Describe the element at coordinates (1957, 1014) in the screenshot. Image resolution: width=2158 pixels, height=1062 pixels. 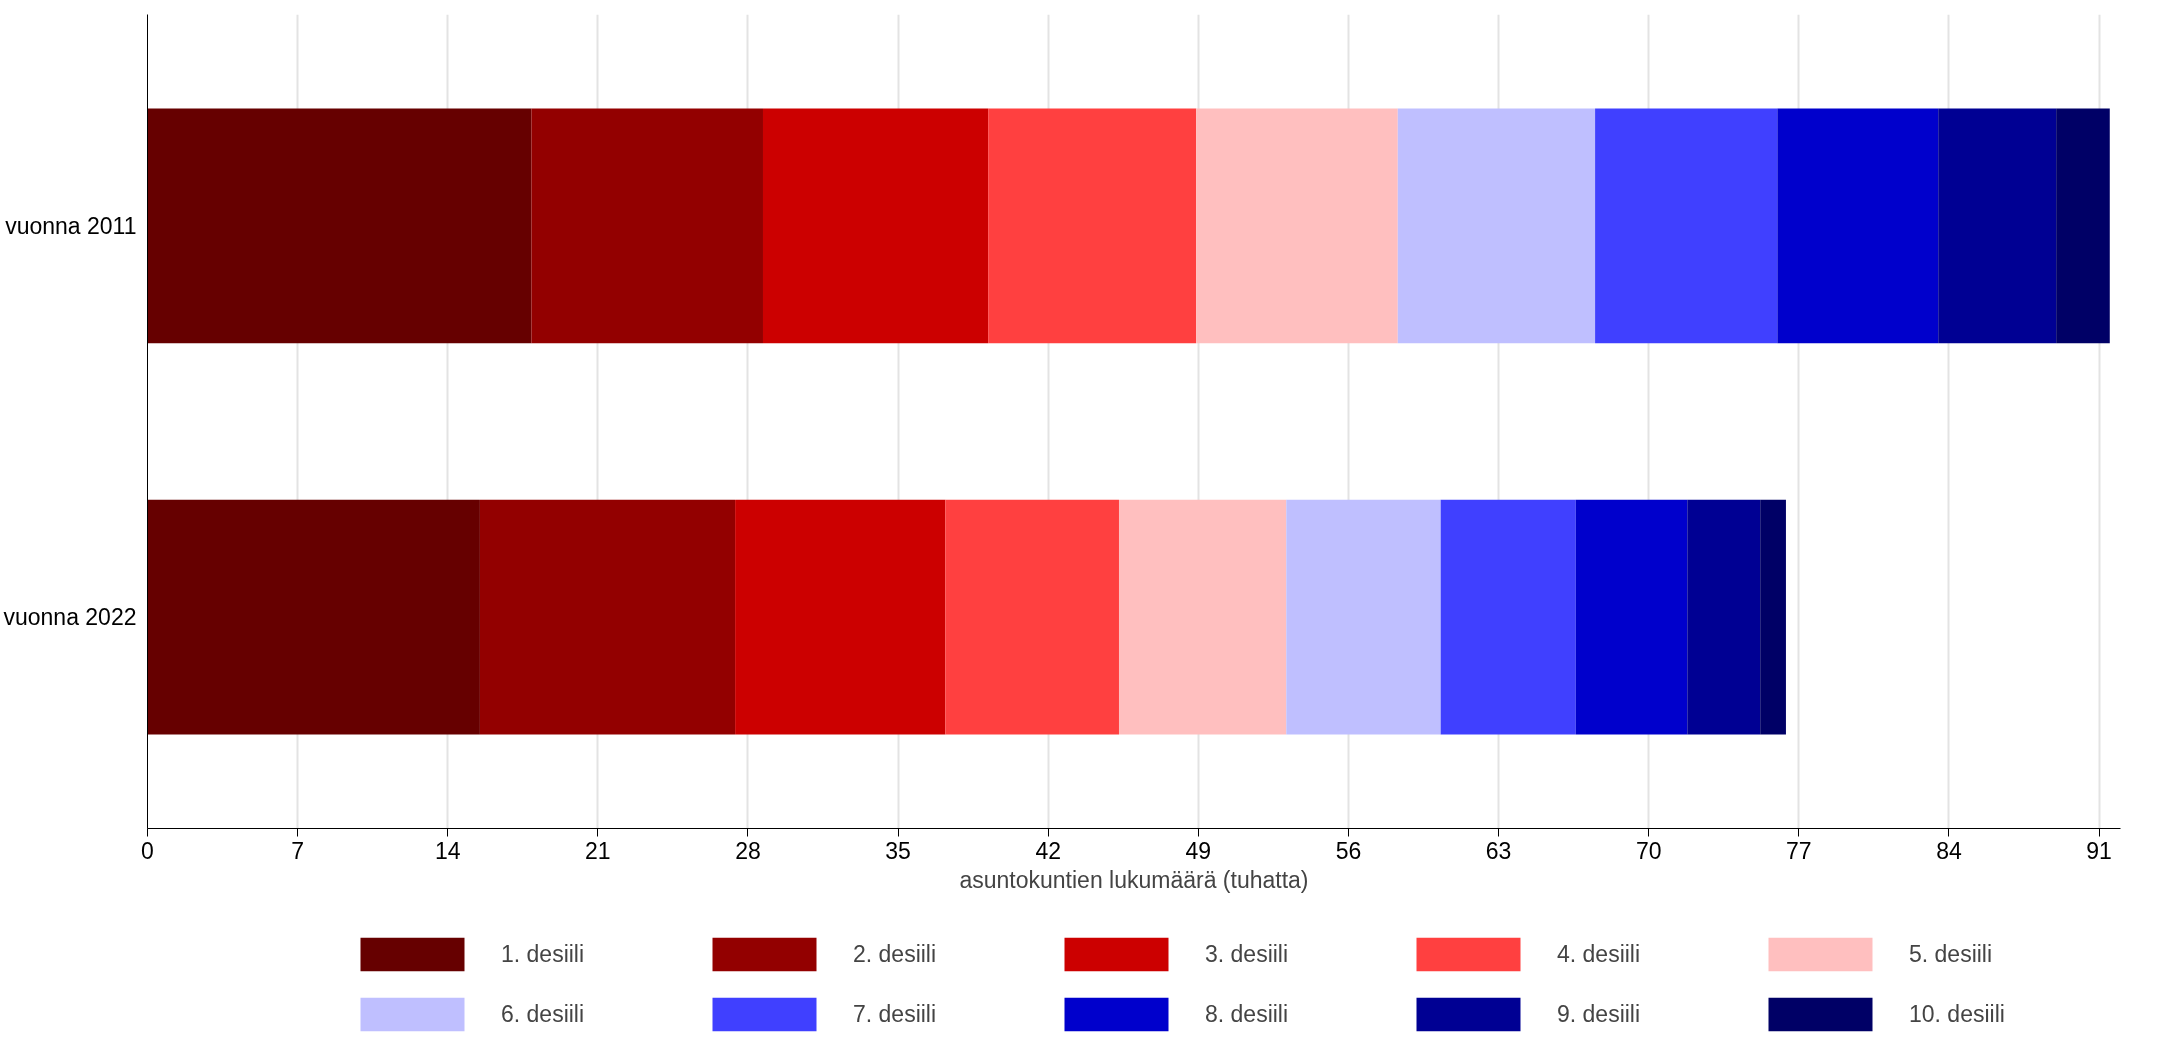
I see `legend-label: 10. desiili` at that location.